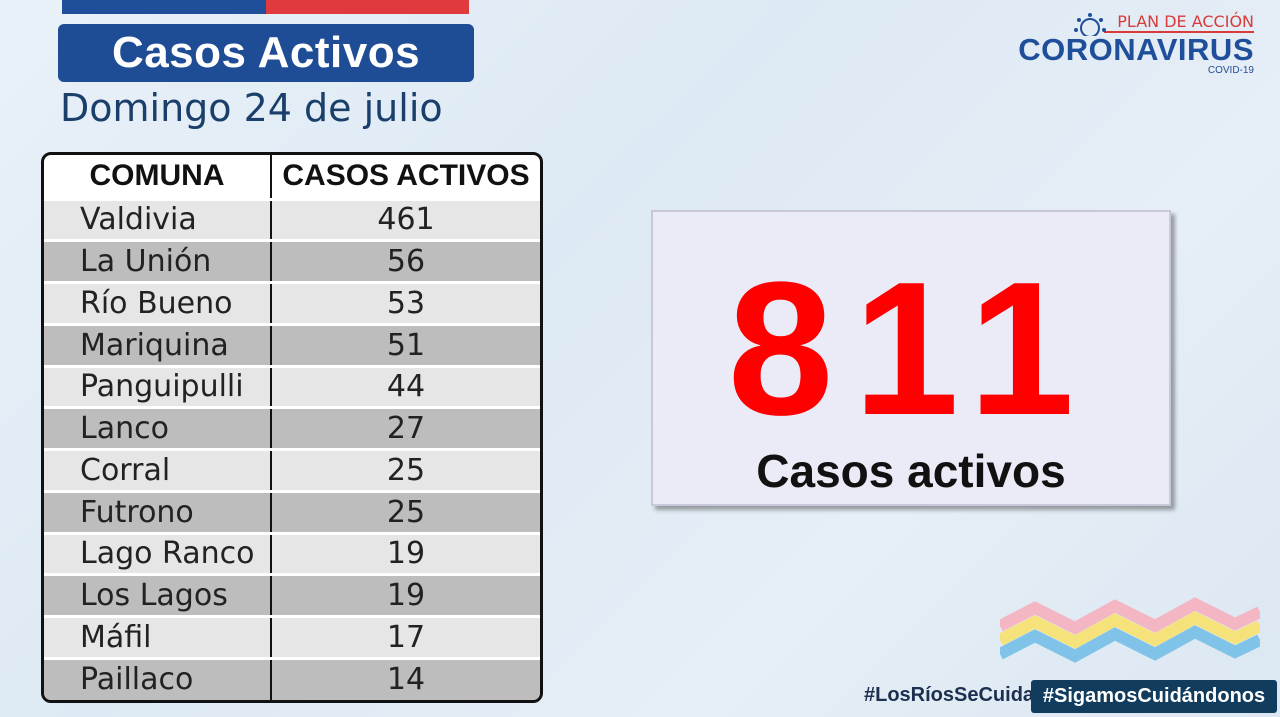  Describe the element at coordinates (1179, 32) in the screenshot. I see `logo-divider` at that location.